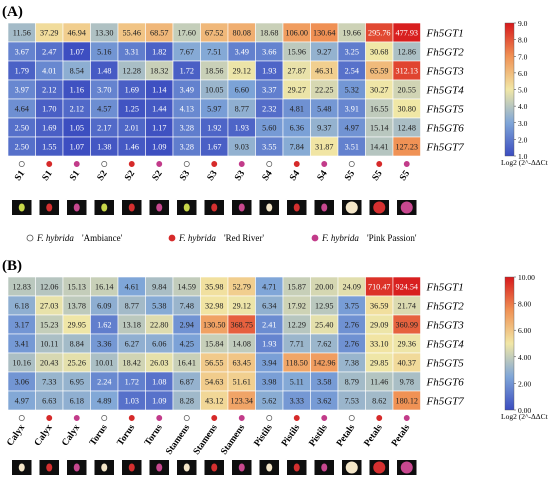 This screenshot has height=493, width=550. What do you see at coordinates (406, 33) in the screenshot?
I see `cell-value: 477.93` at bounding box center [406, 33].